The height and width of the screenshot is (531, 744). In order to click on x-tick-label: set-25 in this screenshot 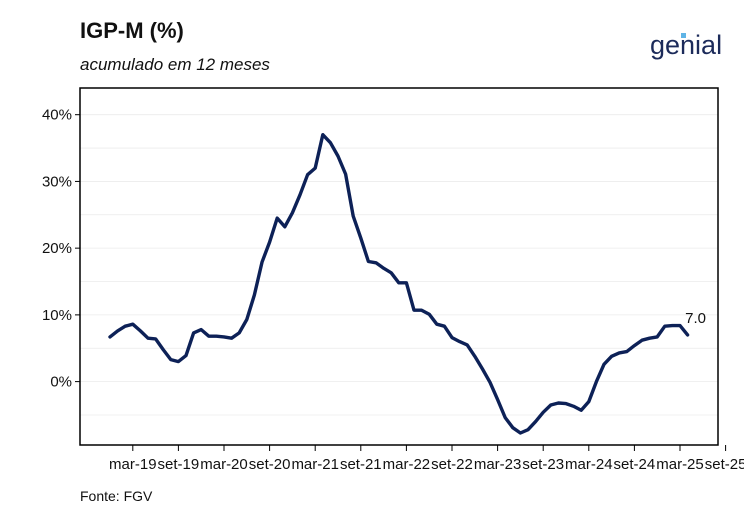, I will do `click(724, 464)`.